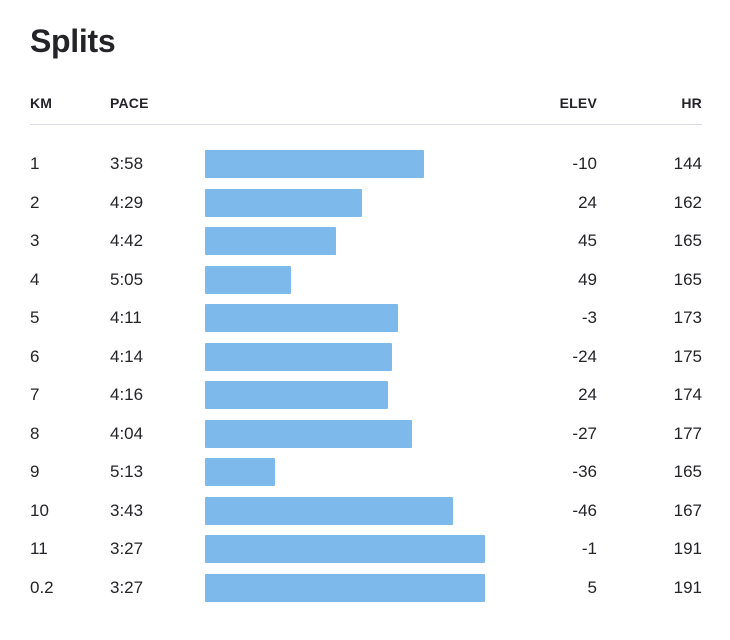  What do you see at coordinates (589, 549) in the screenshot?
I see `elev-cell: -1` at bounding box center [589, 549].